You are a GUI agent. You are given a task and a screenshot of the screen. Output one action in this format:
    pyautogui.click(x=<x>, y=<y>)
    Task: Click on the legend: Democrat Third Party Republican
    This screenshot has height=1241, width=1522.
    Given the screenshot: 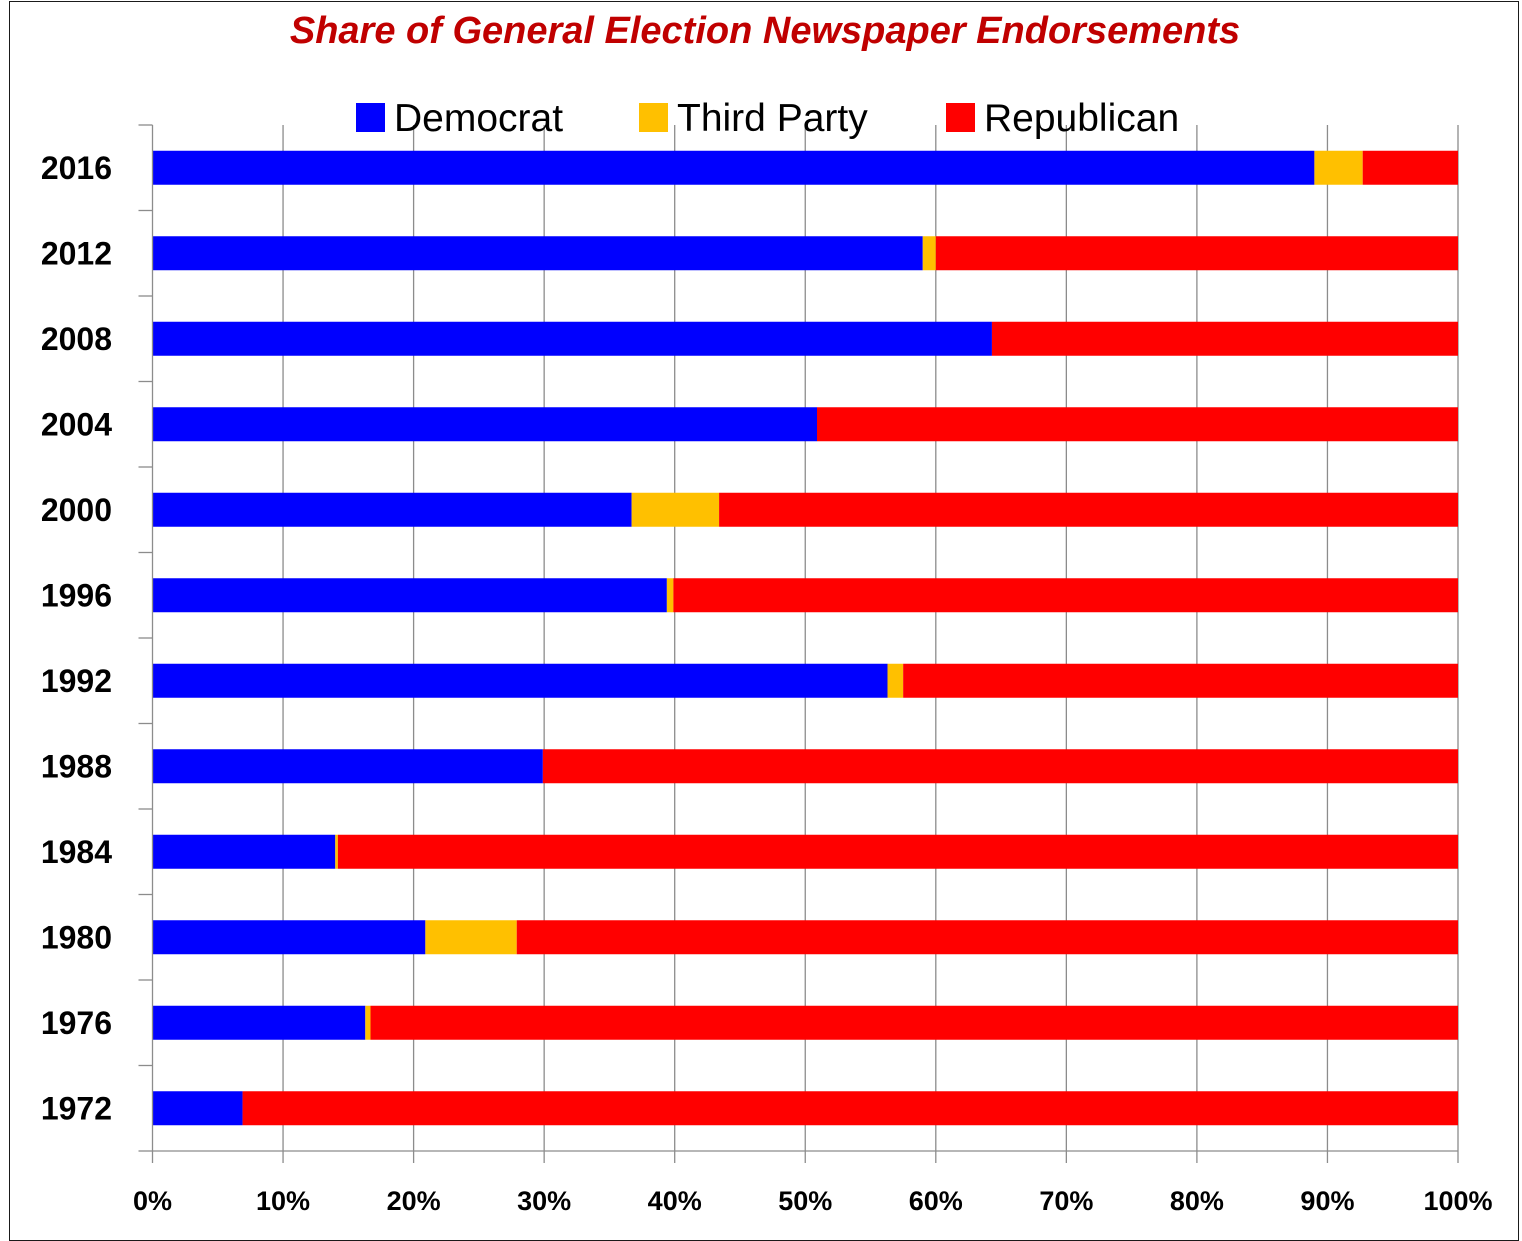 What is the action you would take?
    pyautogui.click(x=767, y=118)
    